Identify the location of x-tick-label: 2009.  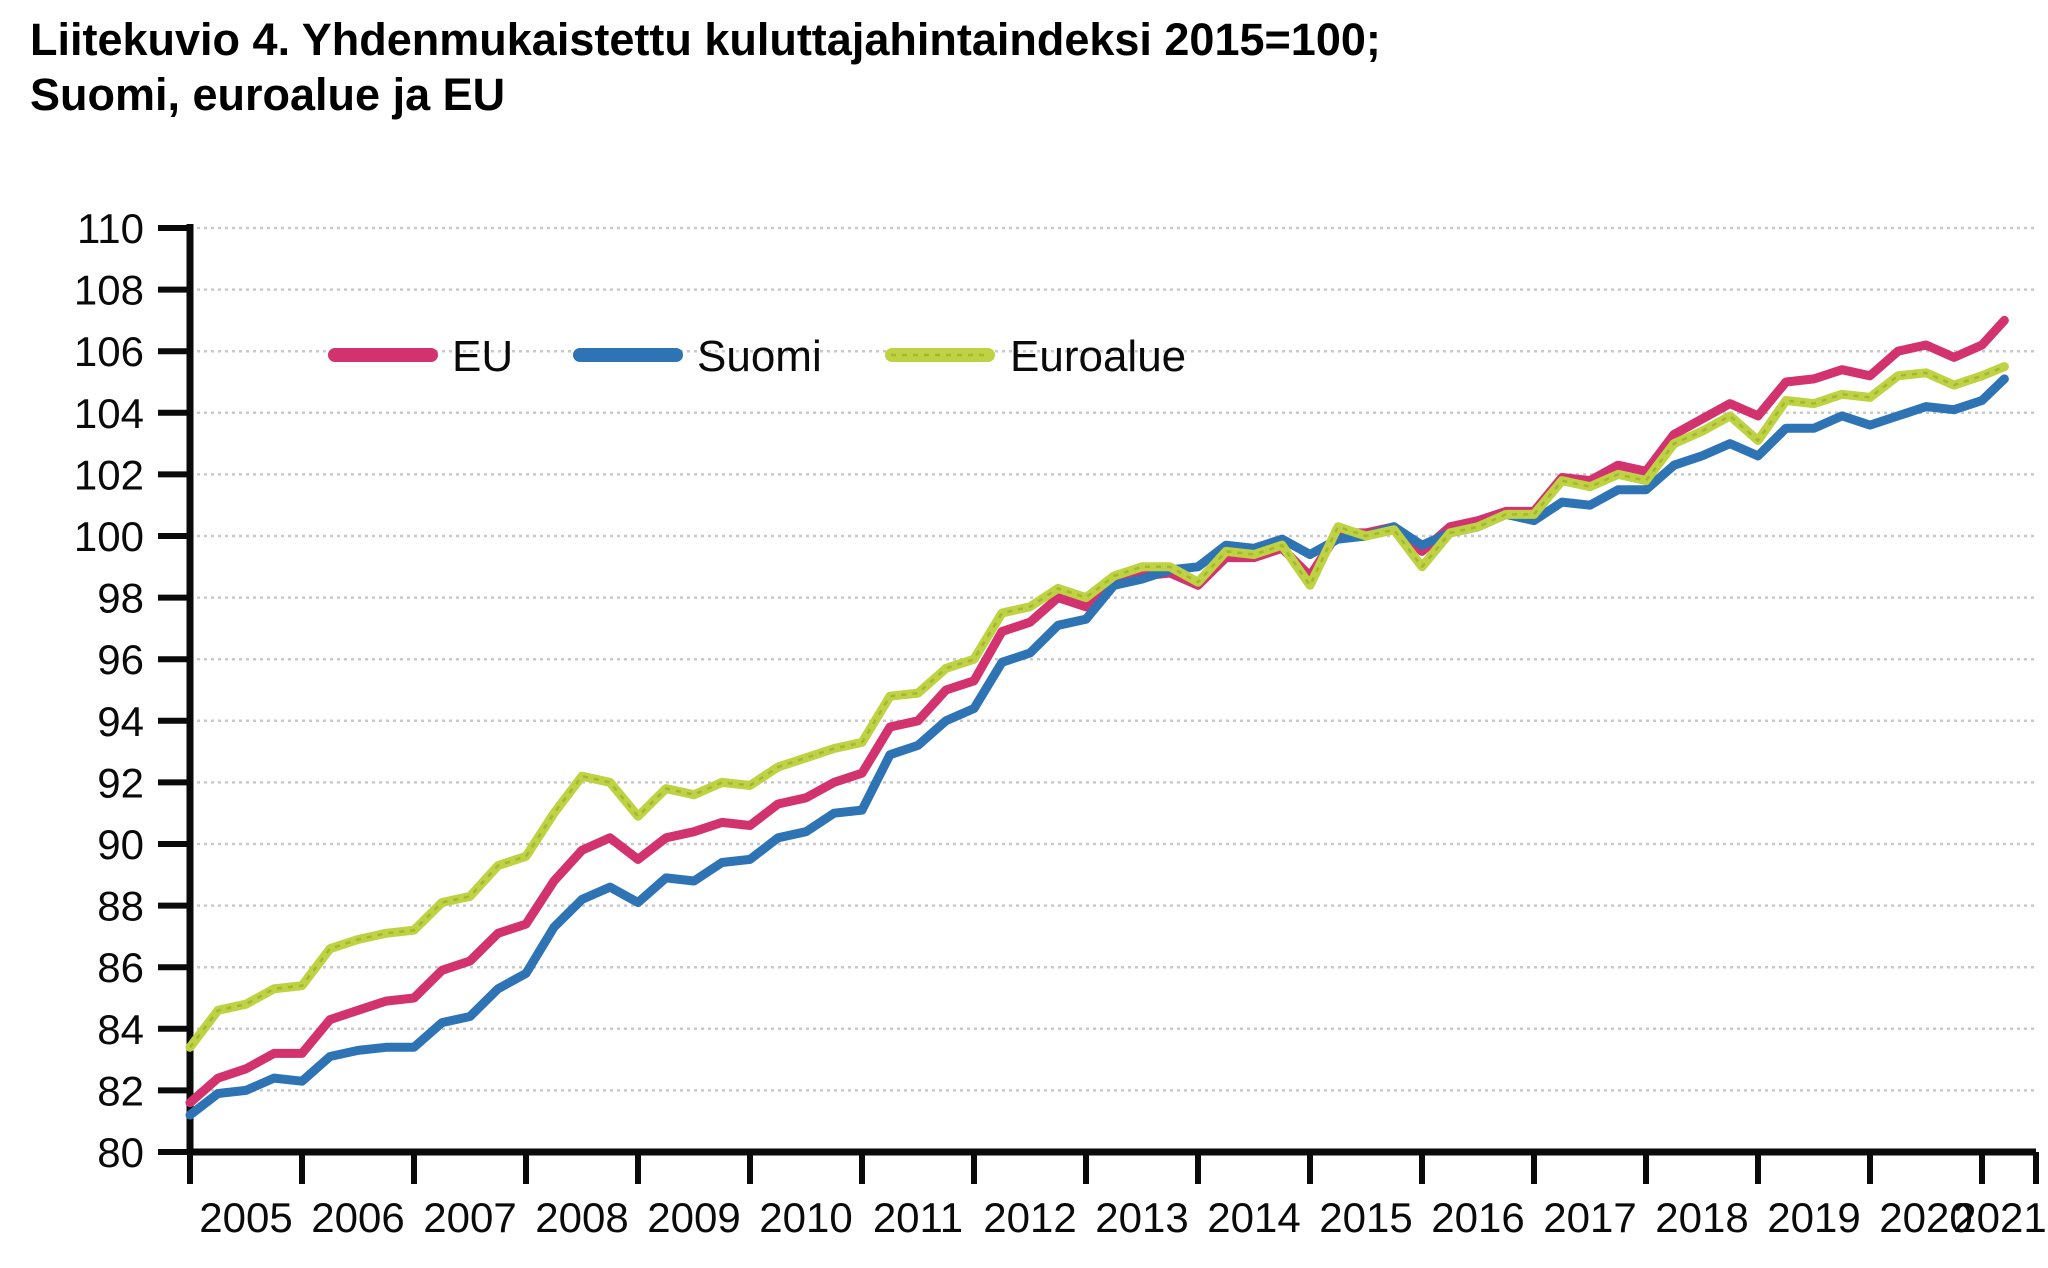
(693, 1217).